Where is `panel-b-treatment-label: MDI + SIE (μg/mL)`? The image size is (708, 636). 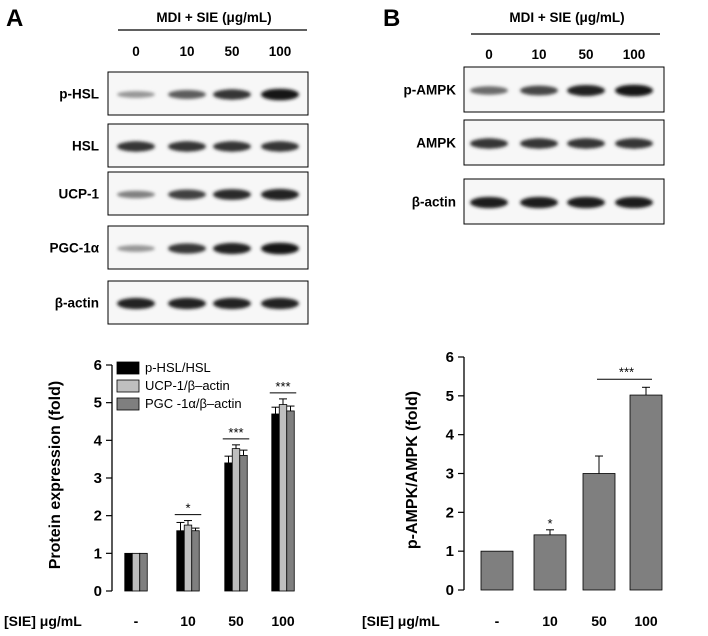 panel-b-treatment-label: MDI + SIE (μg/mL) is located at coordinates (566, 17).